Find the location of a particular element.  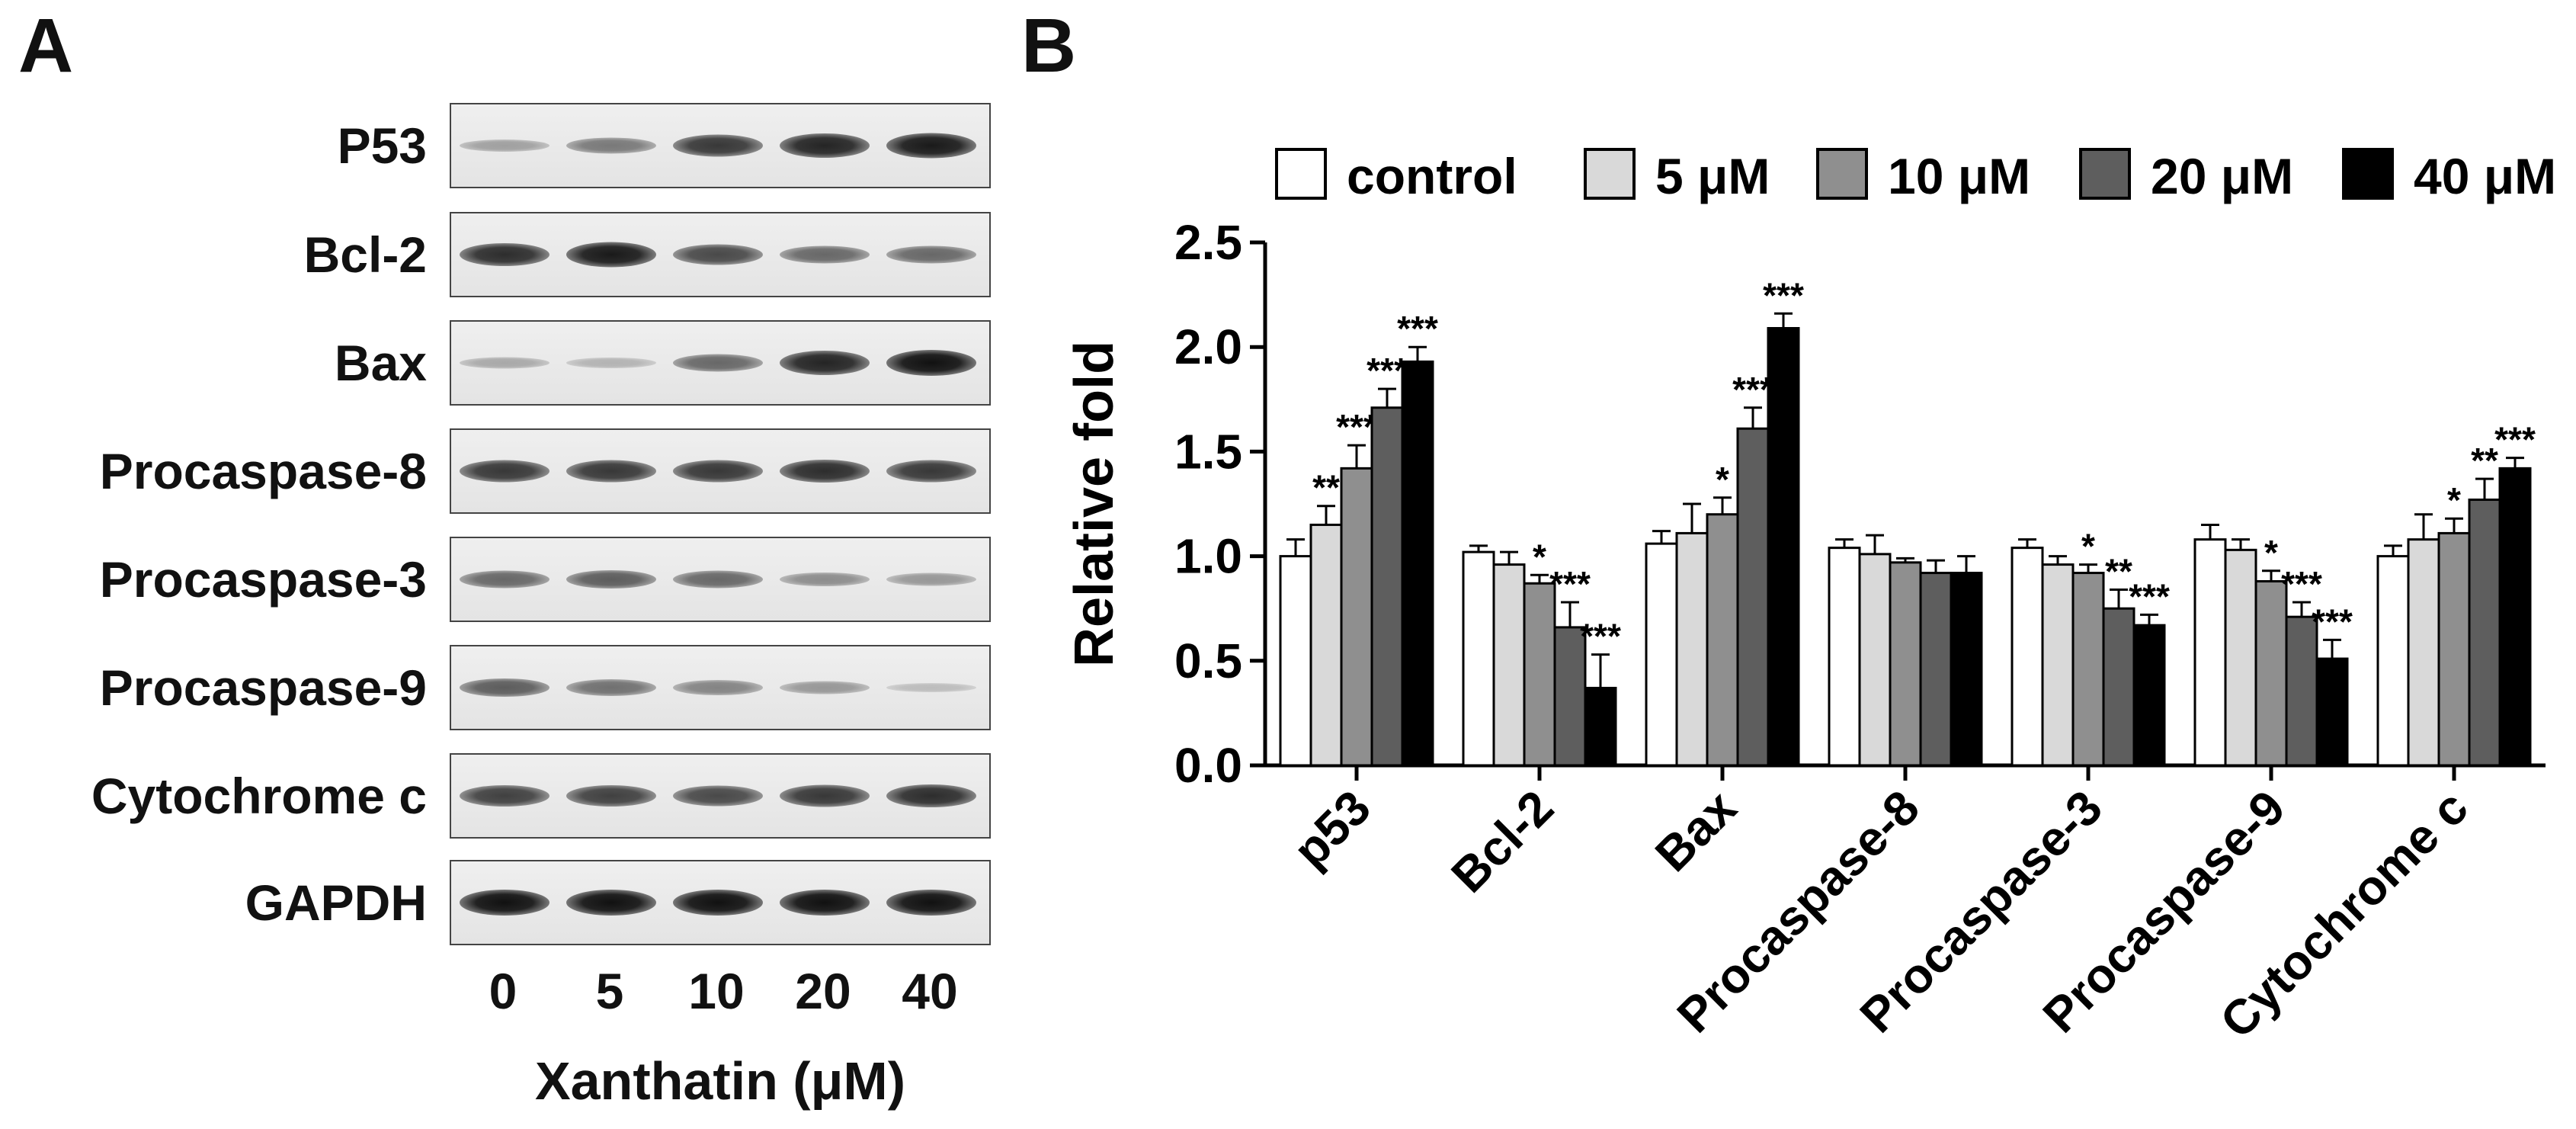

protein-label: Procaspase-9 is located at coordinates (263, 687).